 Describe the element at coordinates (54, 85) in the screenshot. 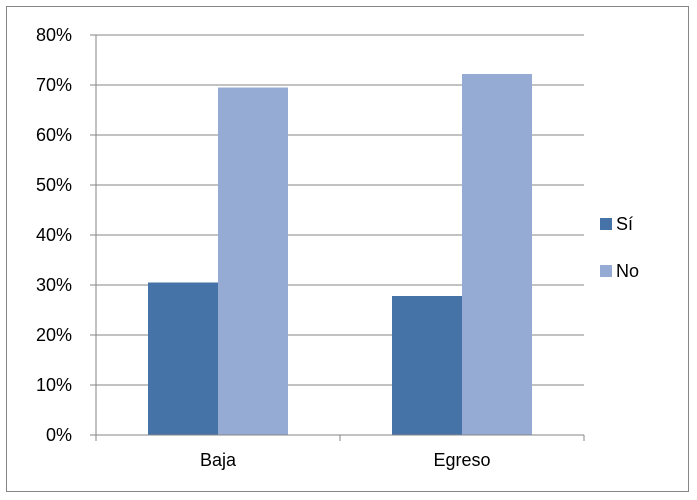

I see `y-tick-label: 70%` at that location.